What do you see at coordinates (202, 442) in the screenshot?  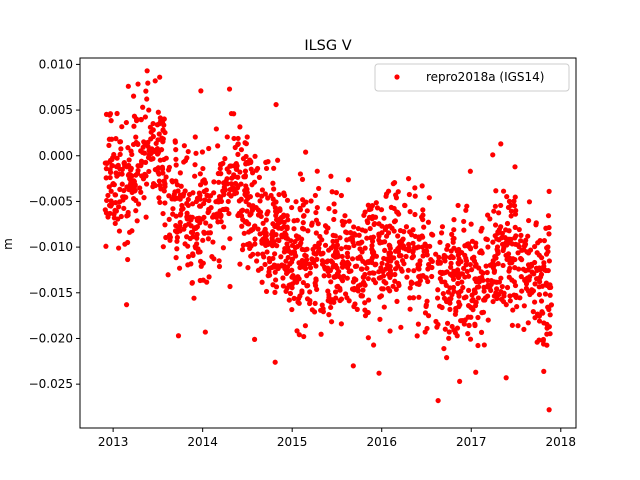 I see `x-tick-label: 2014` at bounding box center [202, 442].